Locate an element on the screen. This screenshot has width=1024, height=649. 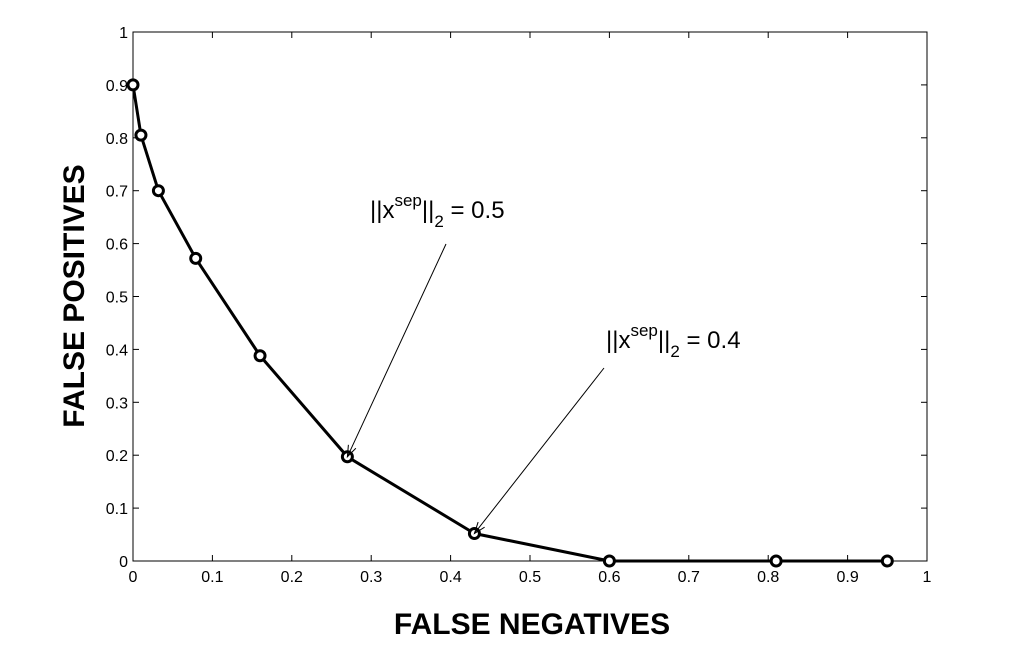
y-tick-label: 0.6 is located at coordinates (117, 245).